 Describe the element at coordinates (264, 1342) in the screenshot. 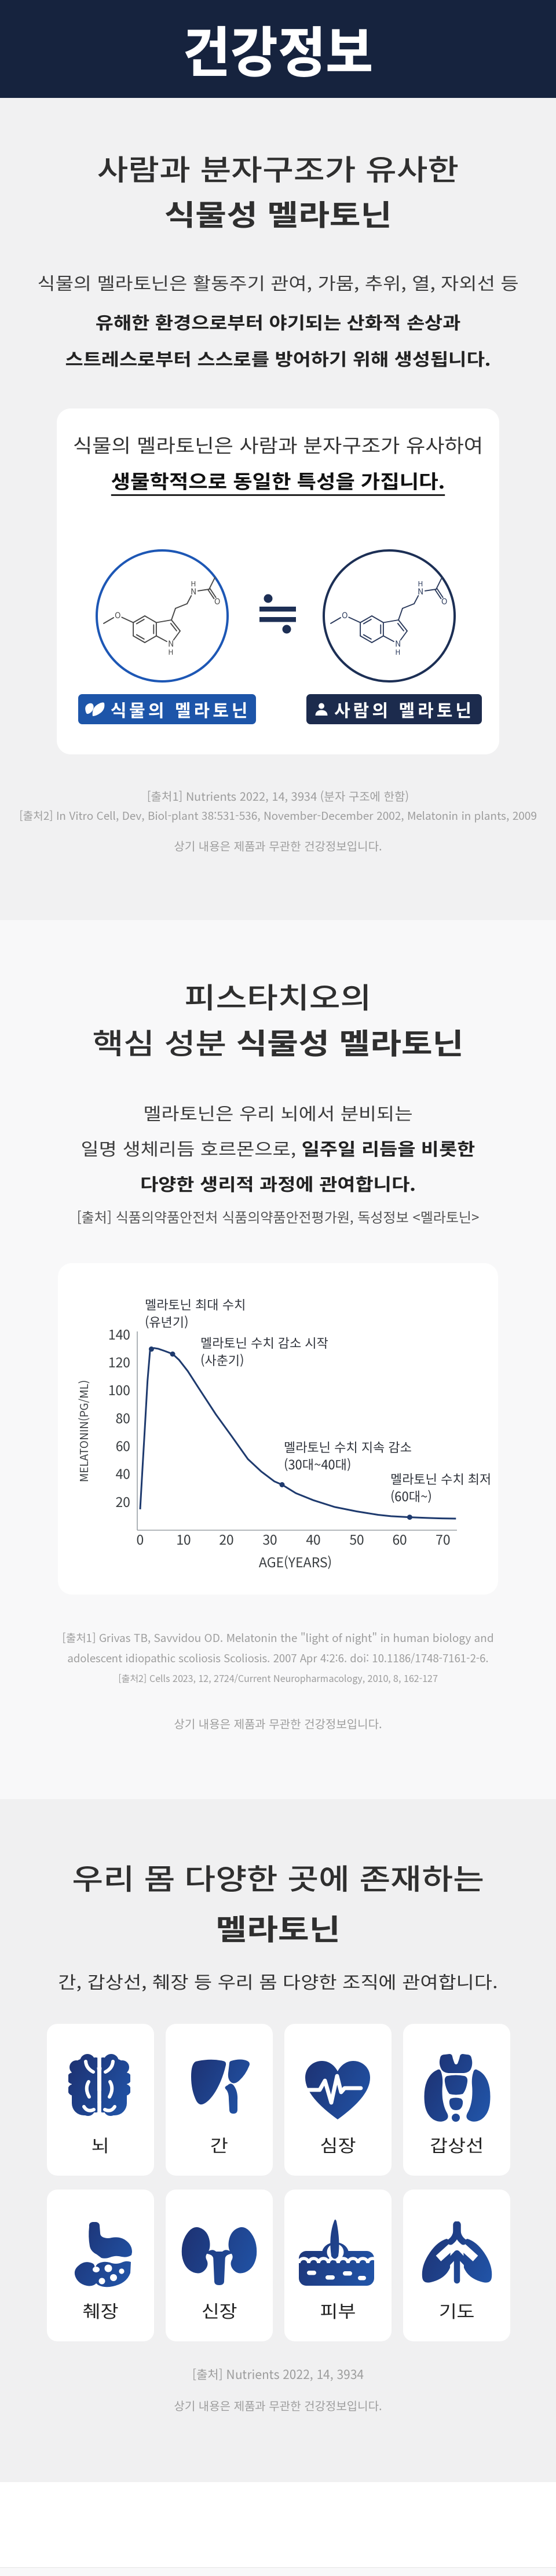

I see `svg-text: 멜라토닌 수치 감소 시작` at that location.